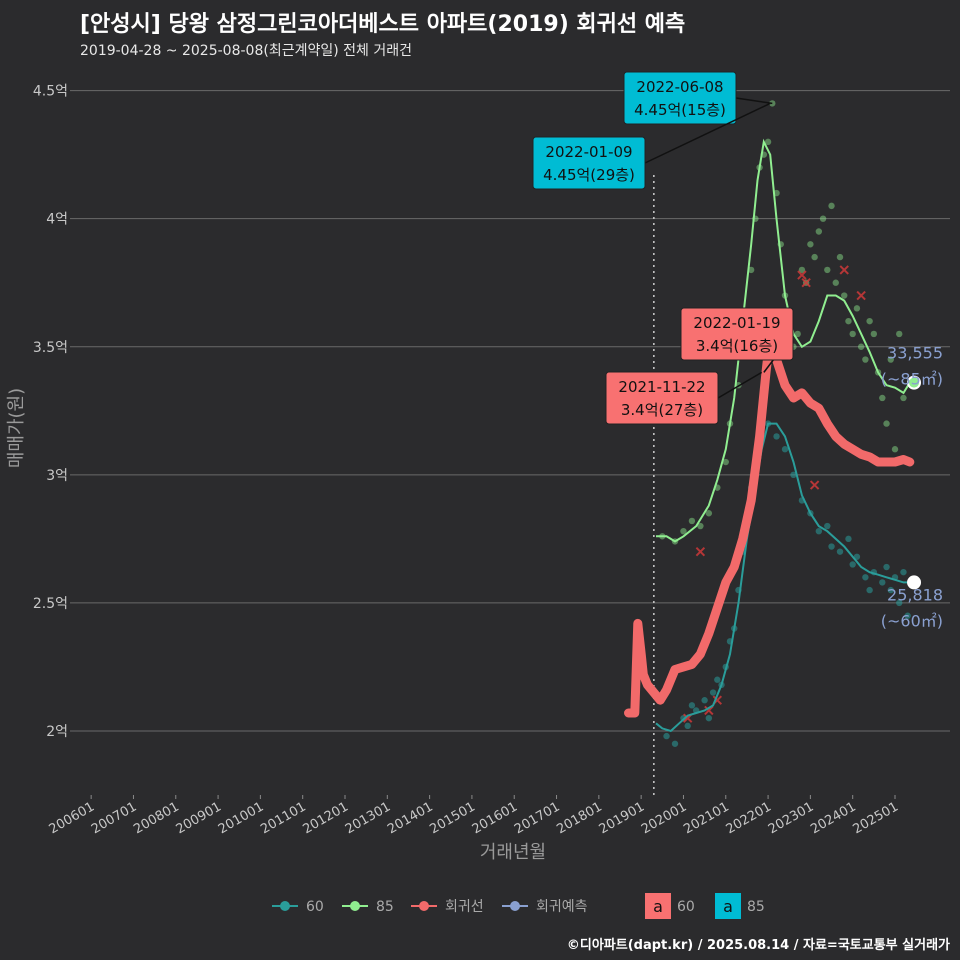  I want to click on annotation-date: 2022-01-09, so click(588, 152).